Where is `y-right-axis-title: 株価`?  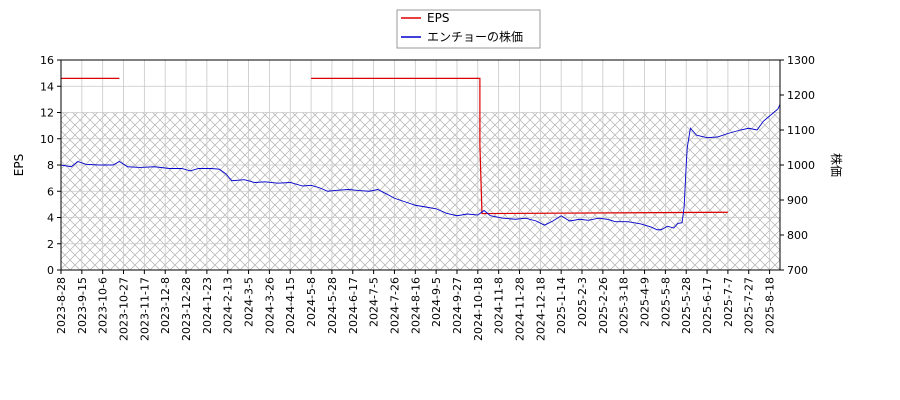
y-right-axis-title: 株価 is located at coordinates (836, 165).